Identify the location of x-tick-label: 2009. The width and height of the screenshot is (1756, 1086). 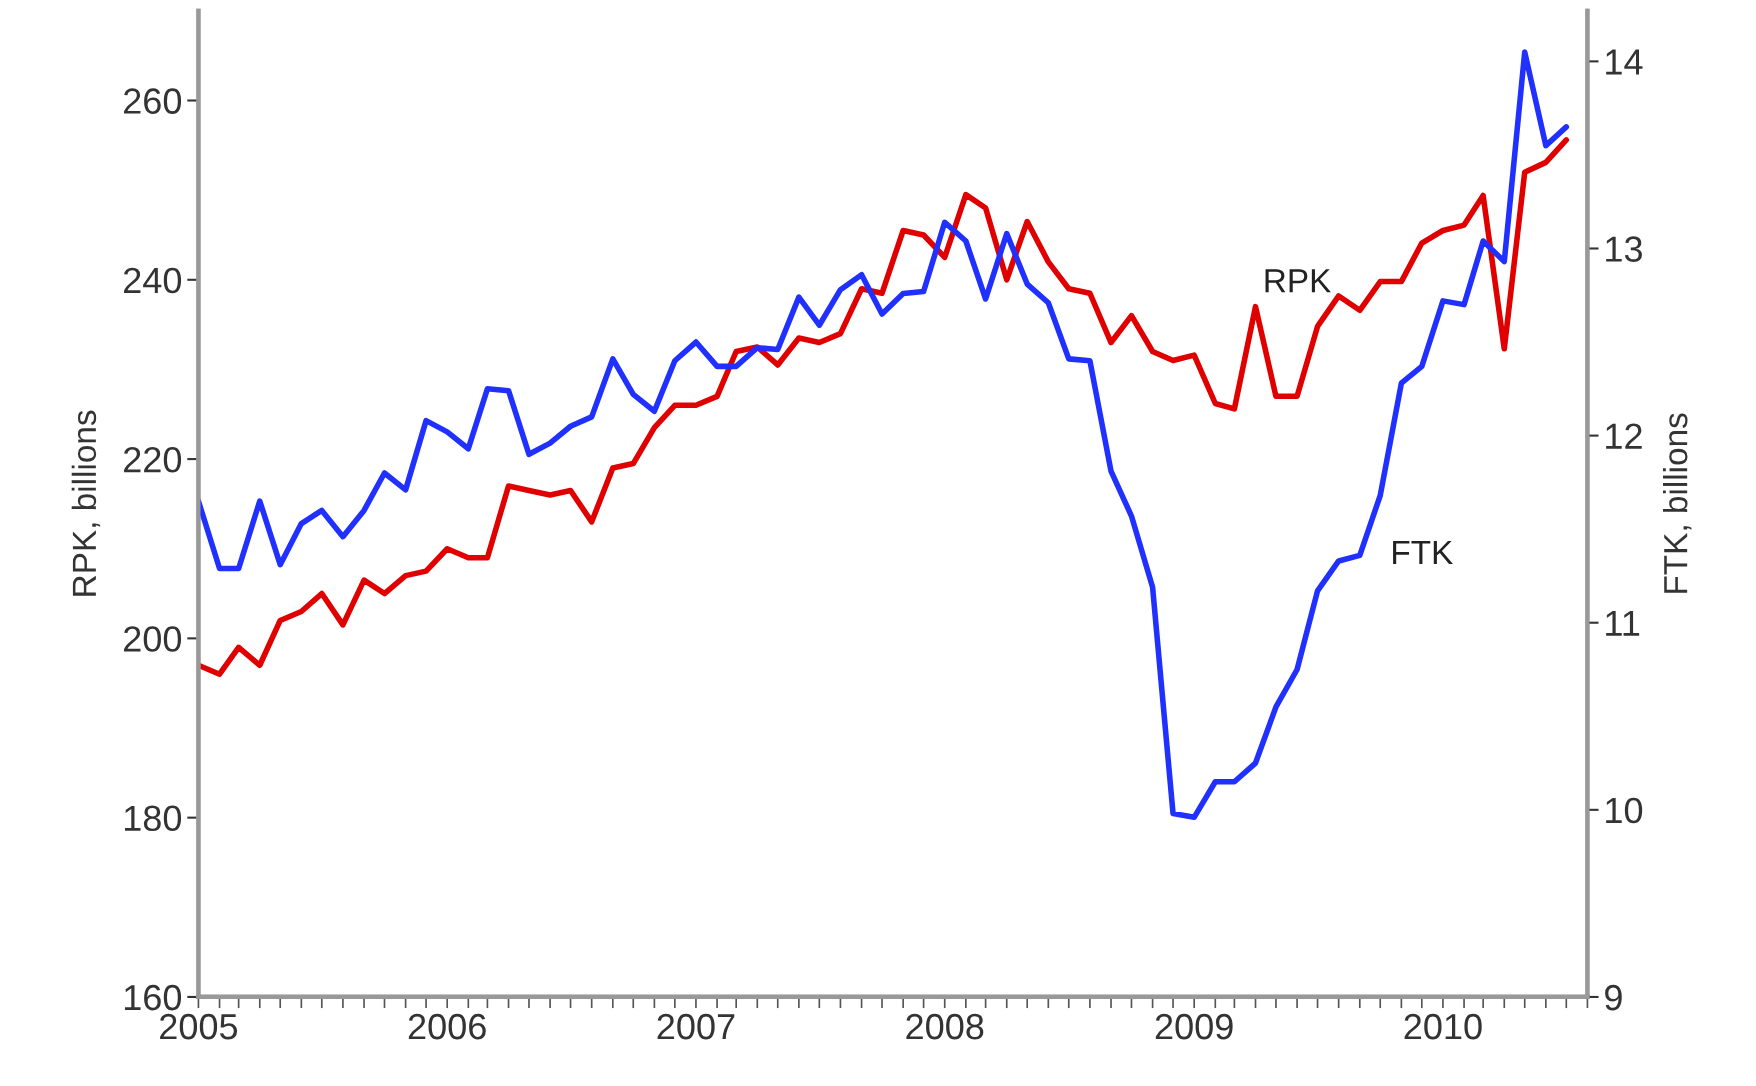
(1194, 1026).